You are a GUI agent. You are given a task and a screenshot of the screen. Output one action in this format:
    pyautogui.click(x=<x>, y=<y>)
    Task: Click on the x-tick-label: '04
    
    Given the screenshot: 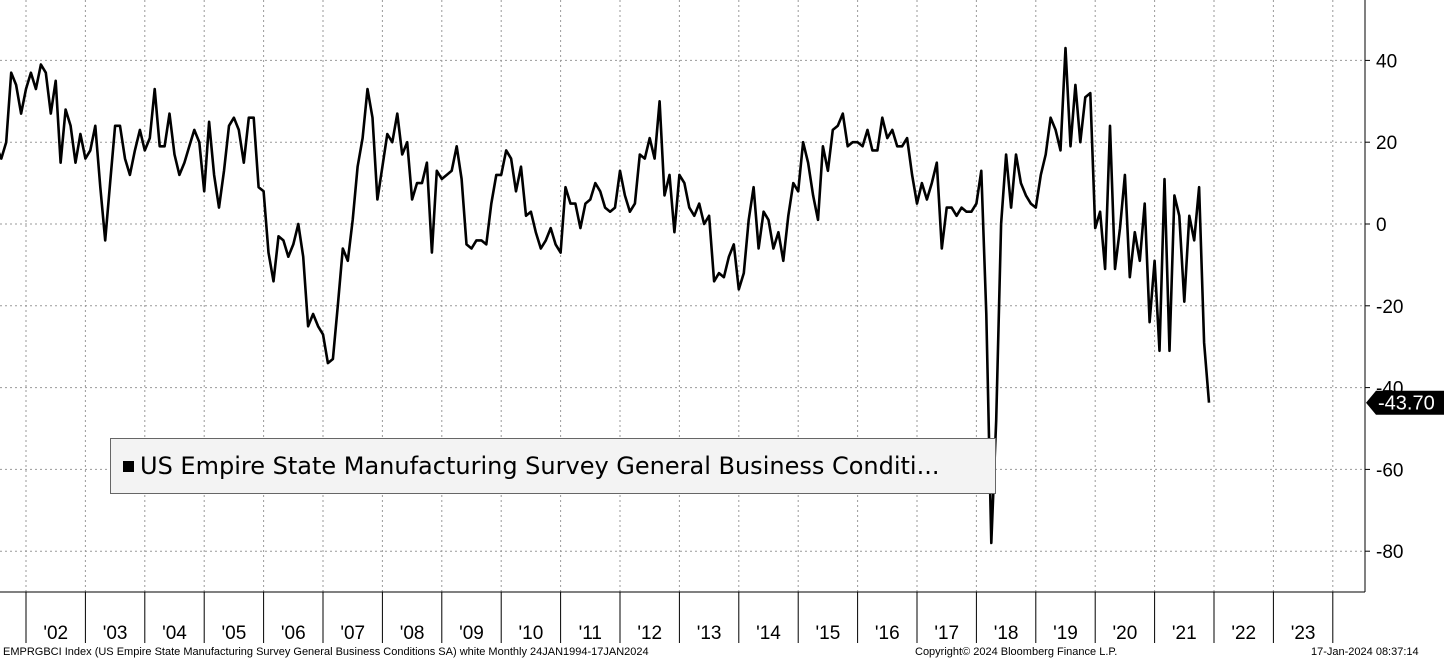 What is the action you would take?
    pyautogui.click(x=174, y=633)
    